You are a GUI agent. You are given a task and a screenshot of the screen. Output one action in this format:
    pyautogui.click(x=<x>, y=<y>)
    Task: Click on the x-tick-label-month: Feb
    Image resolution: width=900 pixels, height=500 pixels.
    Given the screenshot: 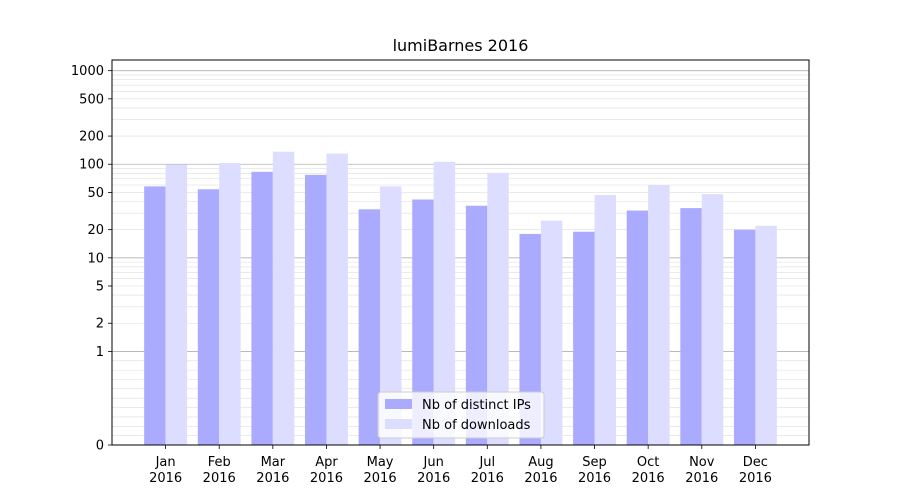 What is the action you would take?
    pyautogui.click(x=219, y=462)
    